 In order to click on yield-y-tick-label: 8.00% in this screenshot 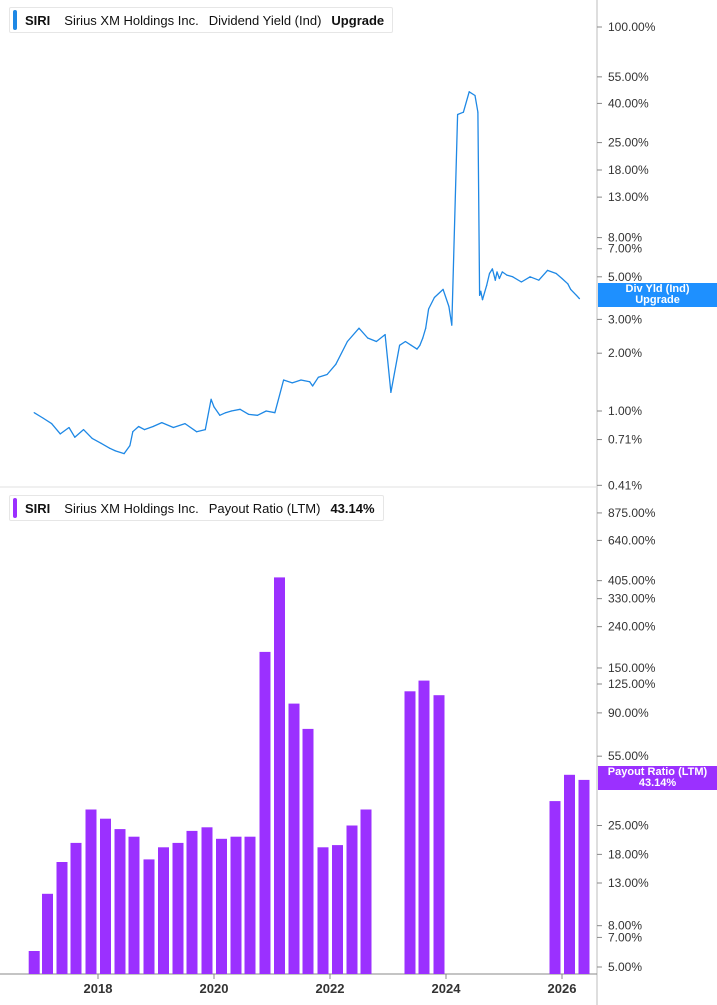, I will do `click(625, 238)`.